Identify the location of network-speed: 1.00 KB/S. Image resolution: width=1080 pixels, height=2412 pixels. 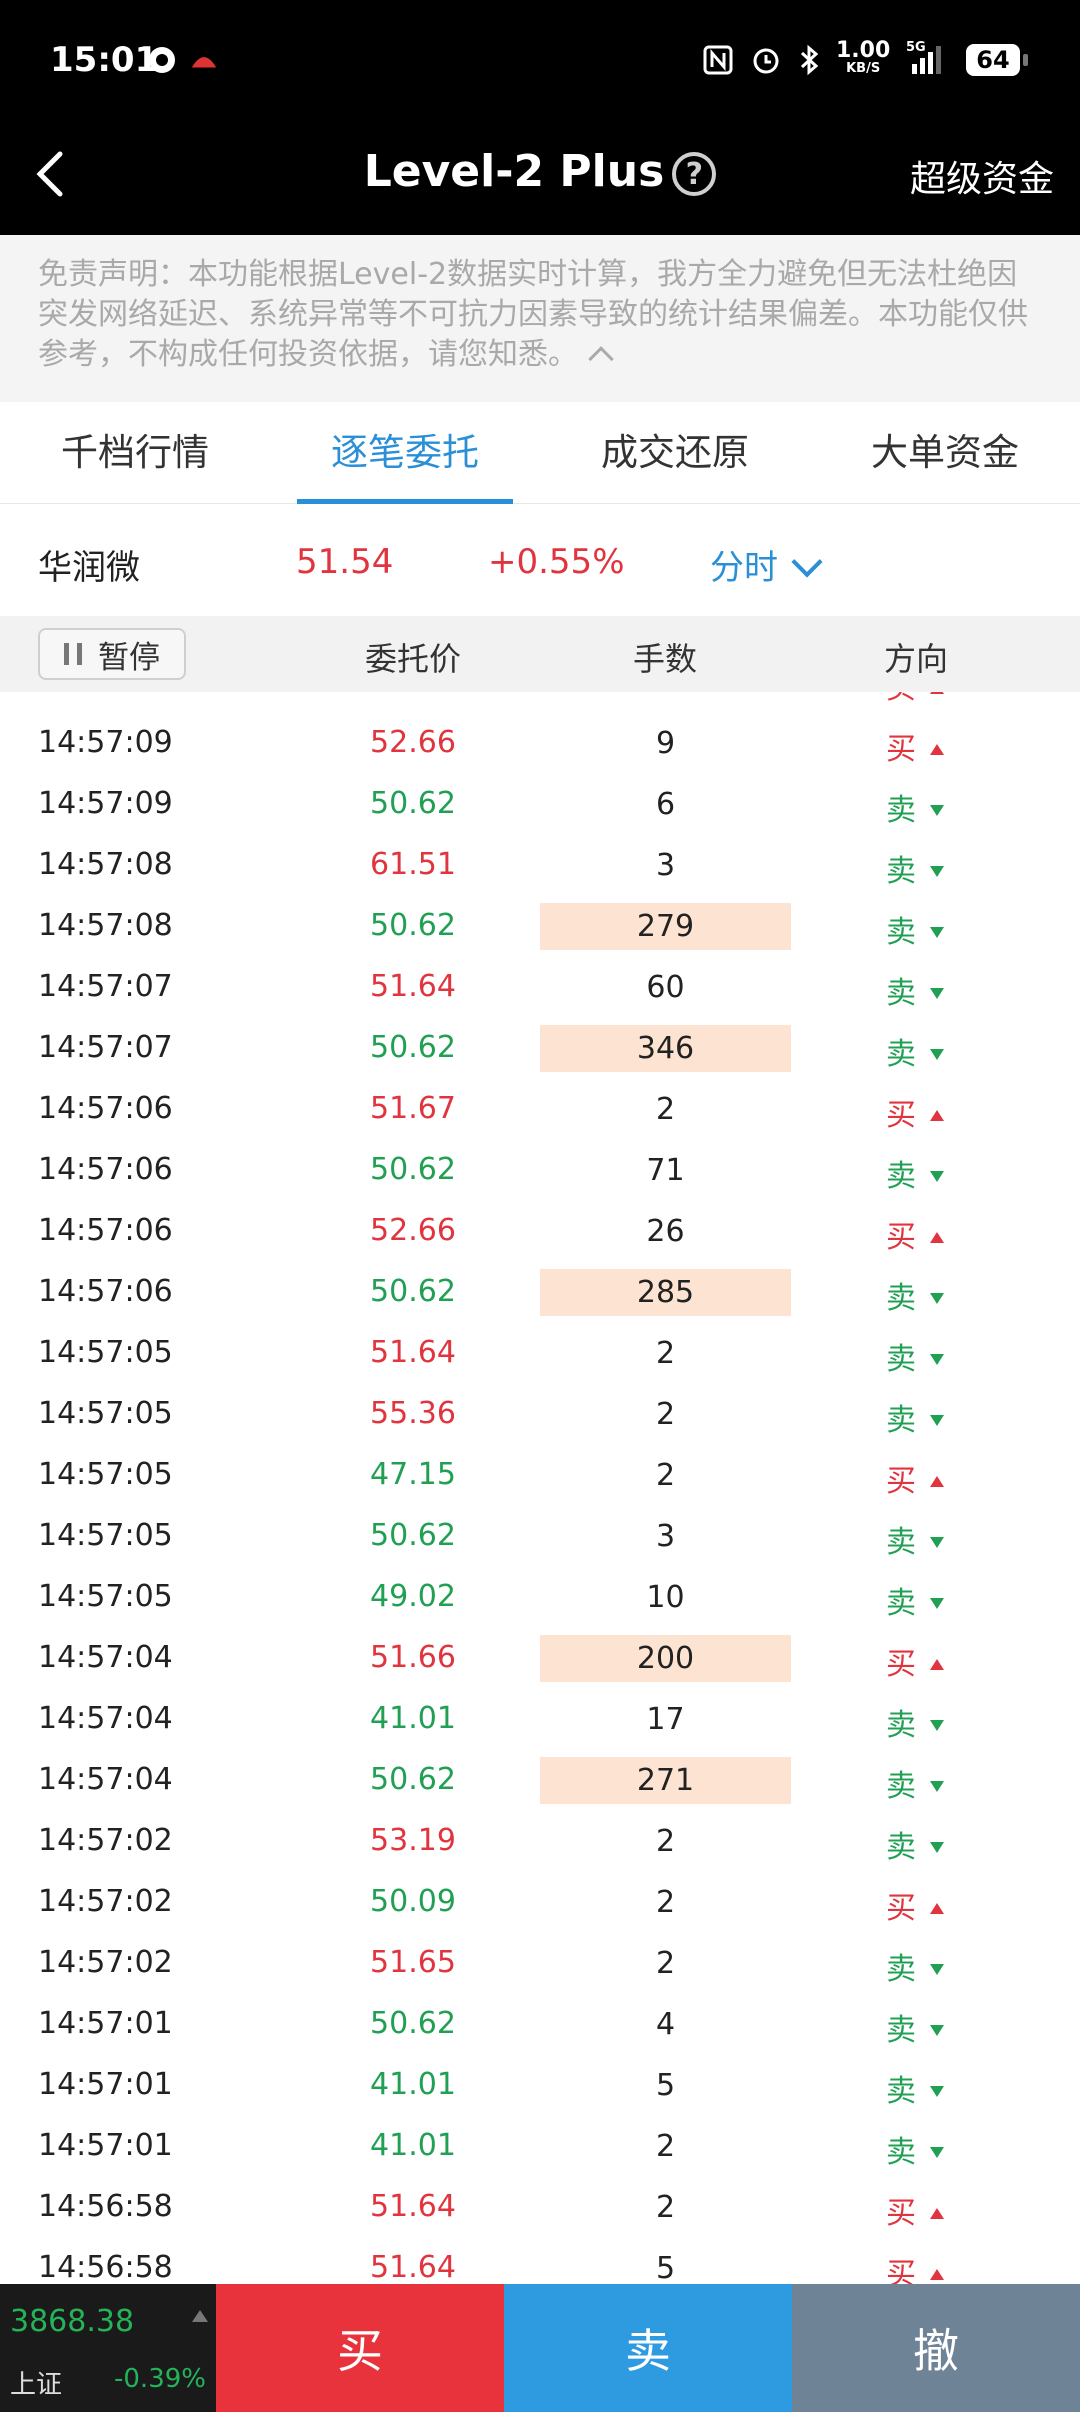
(863, 57).